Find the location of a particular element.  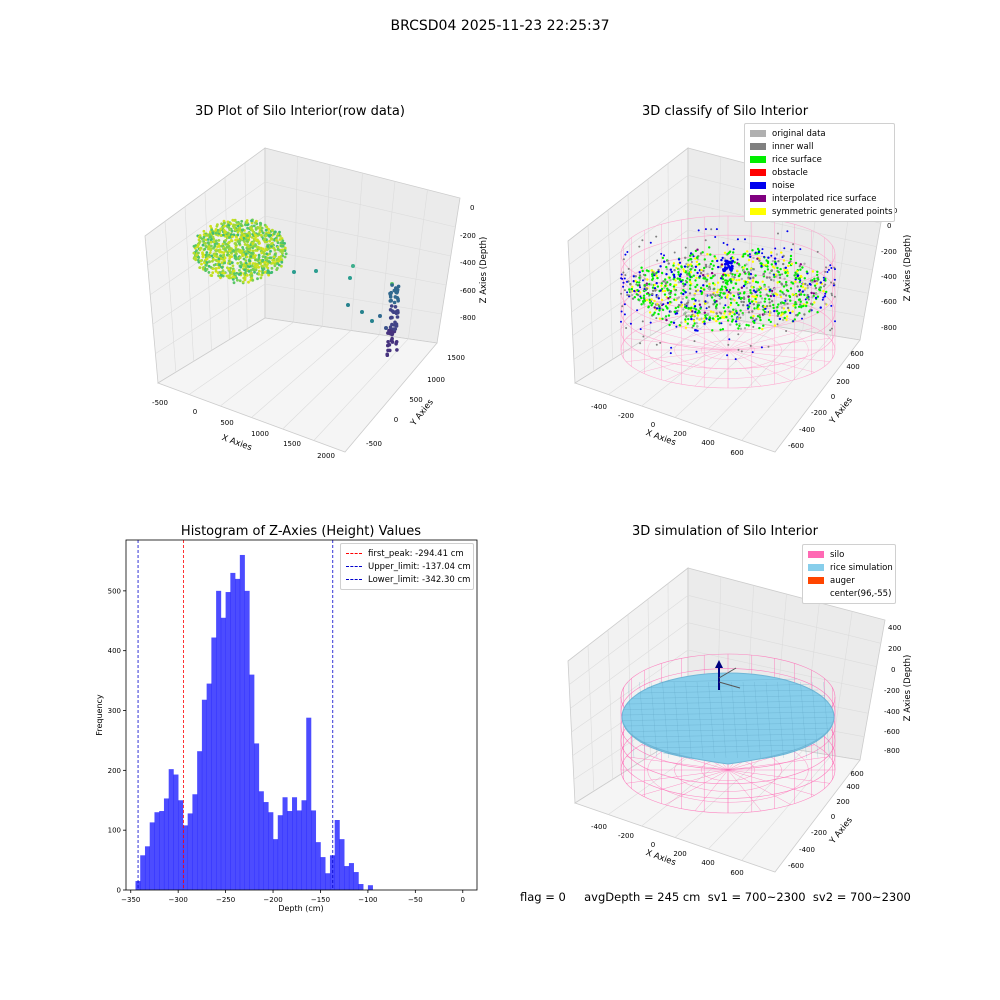

simulation-z-tick: 400 is located at coordinates (894, 628).